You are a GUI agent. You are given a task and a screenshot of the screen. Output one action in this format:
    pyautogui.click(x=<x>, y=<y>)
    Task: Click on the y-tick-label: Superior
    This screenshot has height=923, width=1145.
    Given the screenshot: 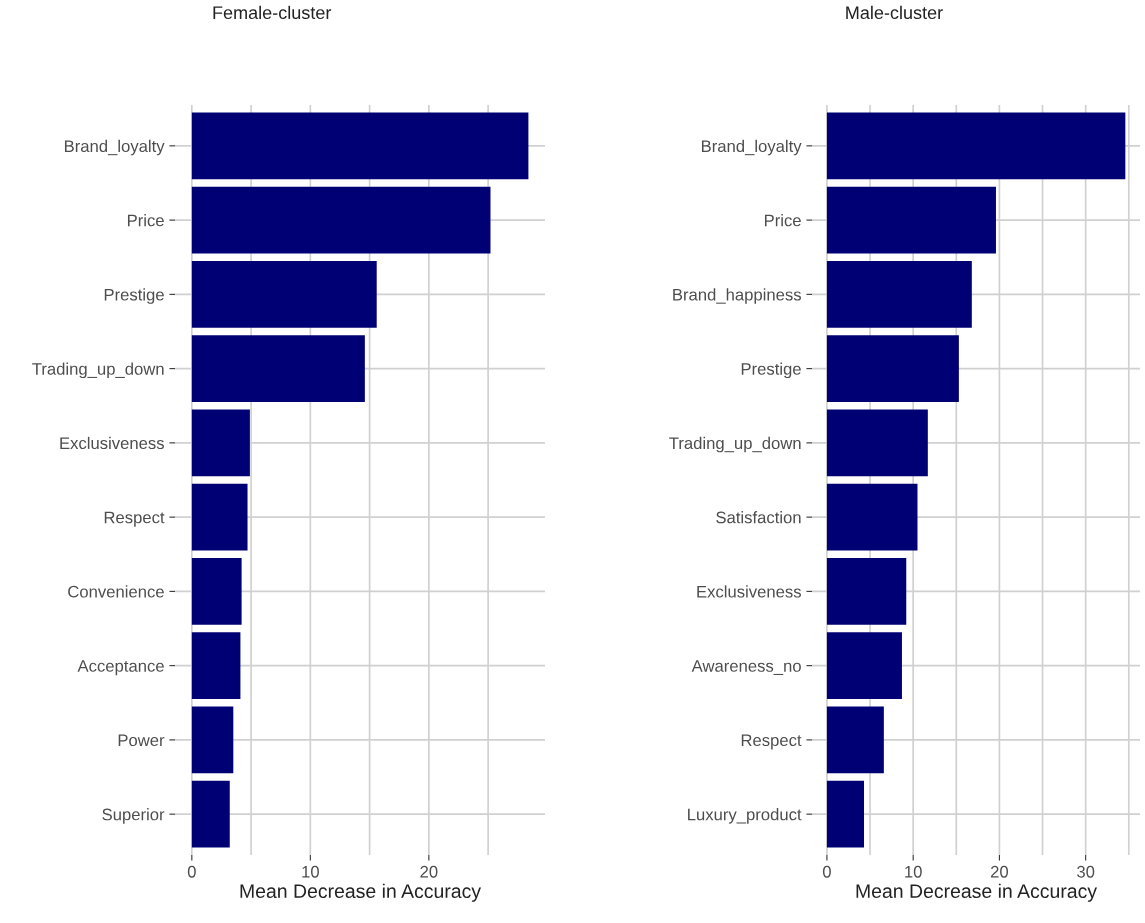 What is the action you would take?
    pyautogui.click(x=133, y=816)
    